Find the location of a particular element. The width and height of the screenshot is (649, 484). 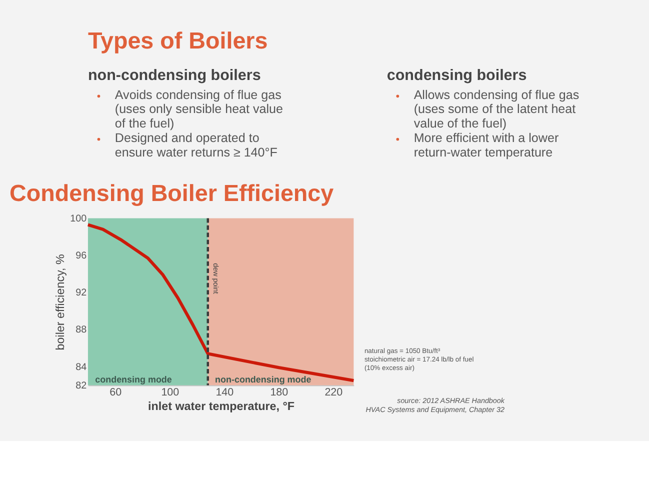

band-label: condensing mode is located at coordinates (133, 379).